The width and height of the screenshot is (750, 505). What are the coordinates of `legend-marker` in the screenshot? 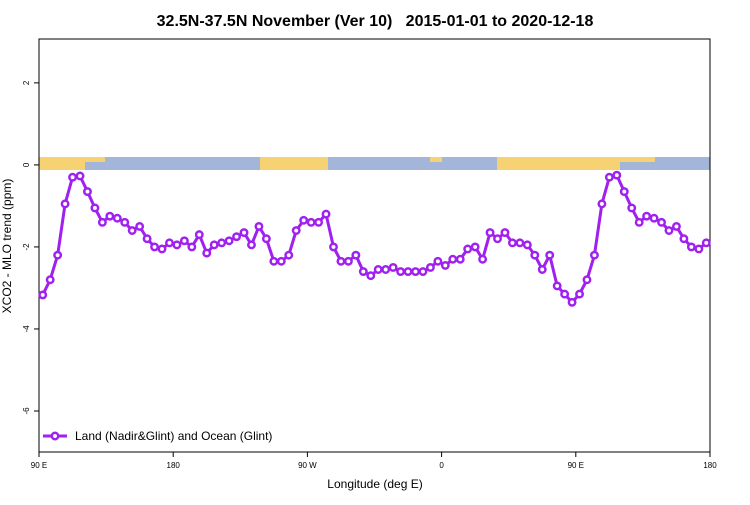 It's located at (55, 436).